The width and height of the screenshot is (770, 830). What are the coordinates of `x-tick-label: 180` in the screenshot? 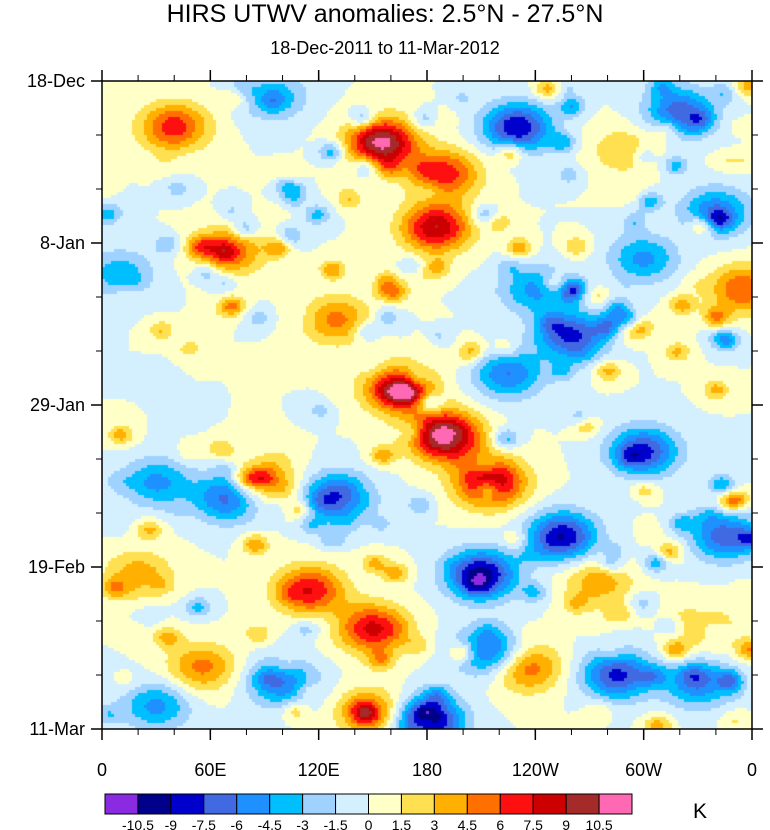 It's located at (427, 770).